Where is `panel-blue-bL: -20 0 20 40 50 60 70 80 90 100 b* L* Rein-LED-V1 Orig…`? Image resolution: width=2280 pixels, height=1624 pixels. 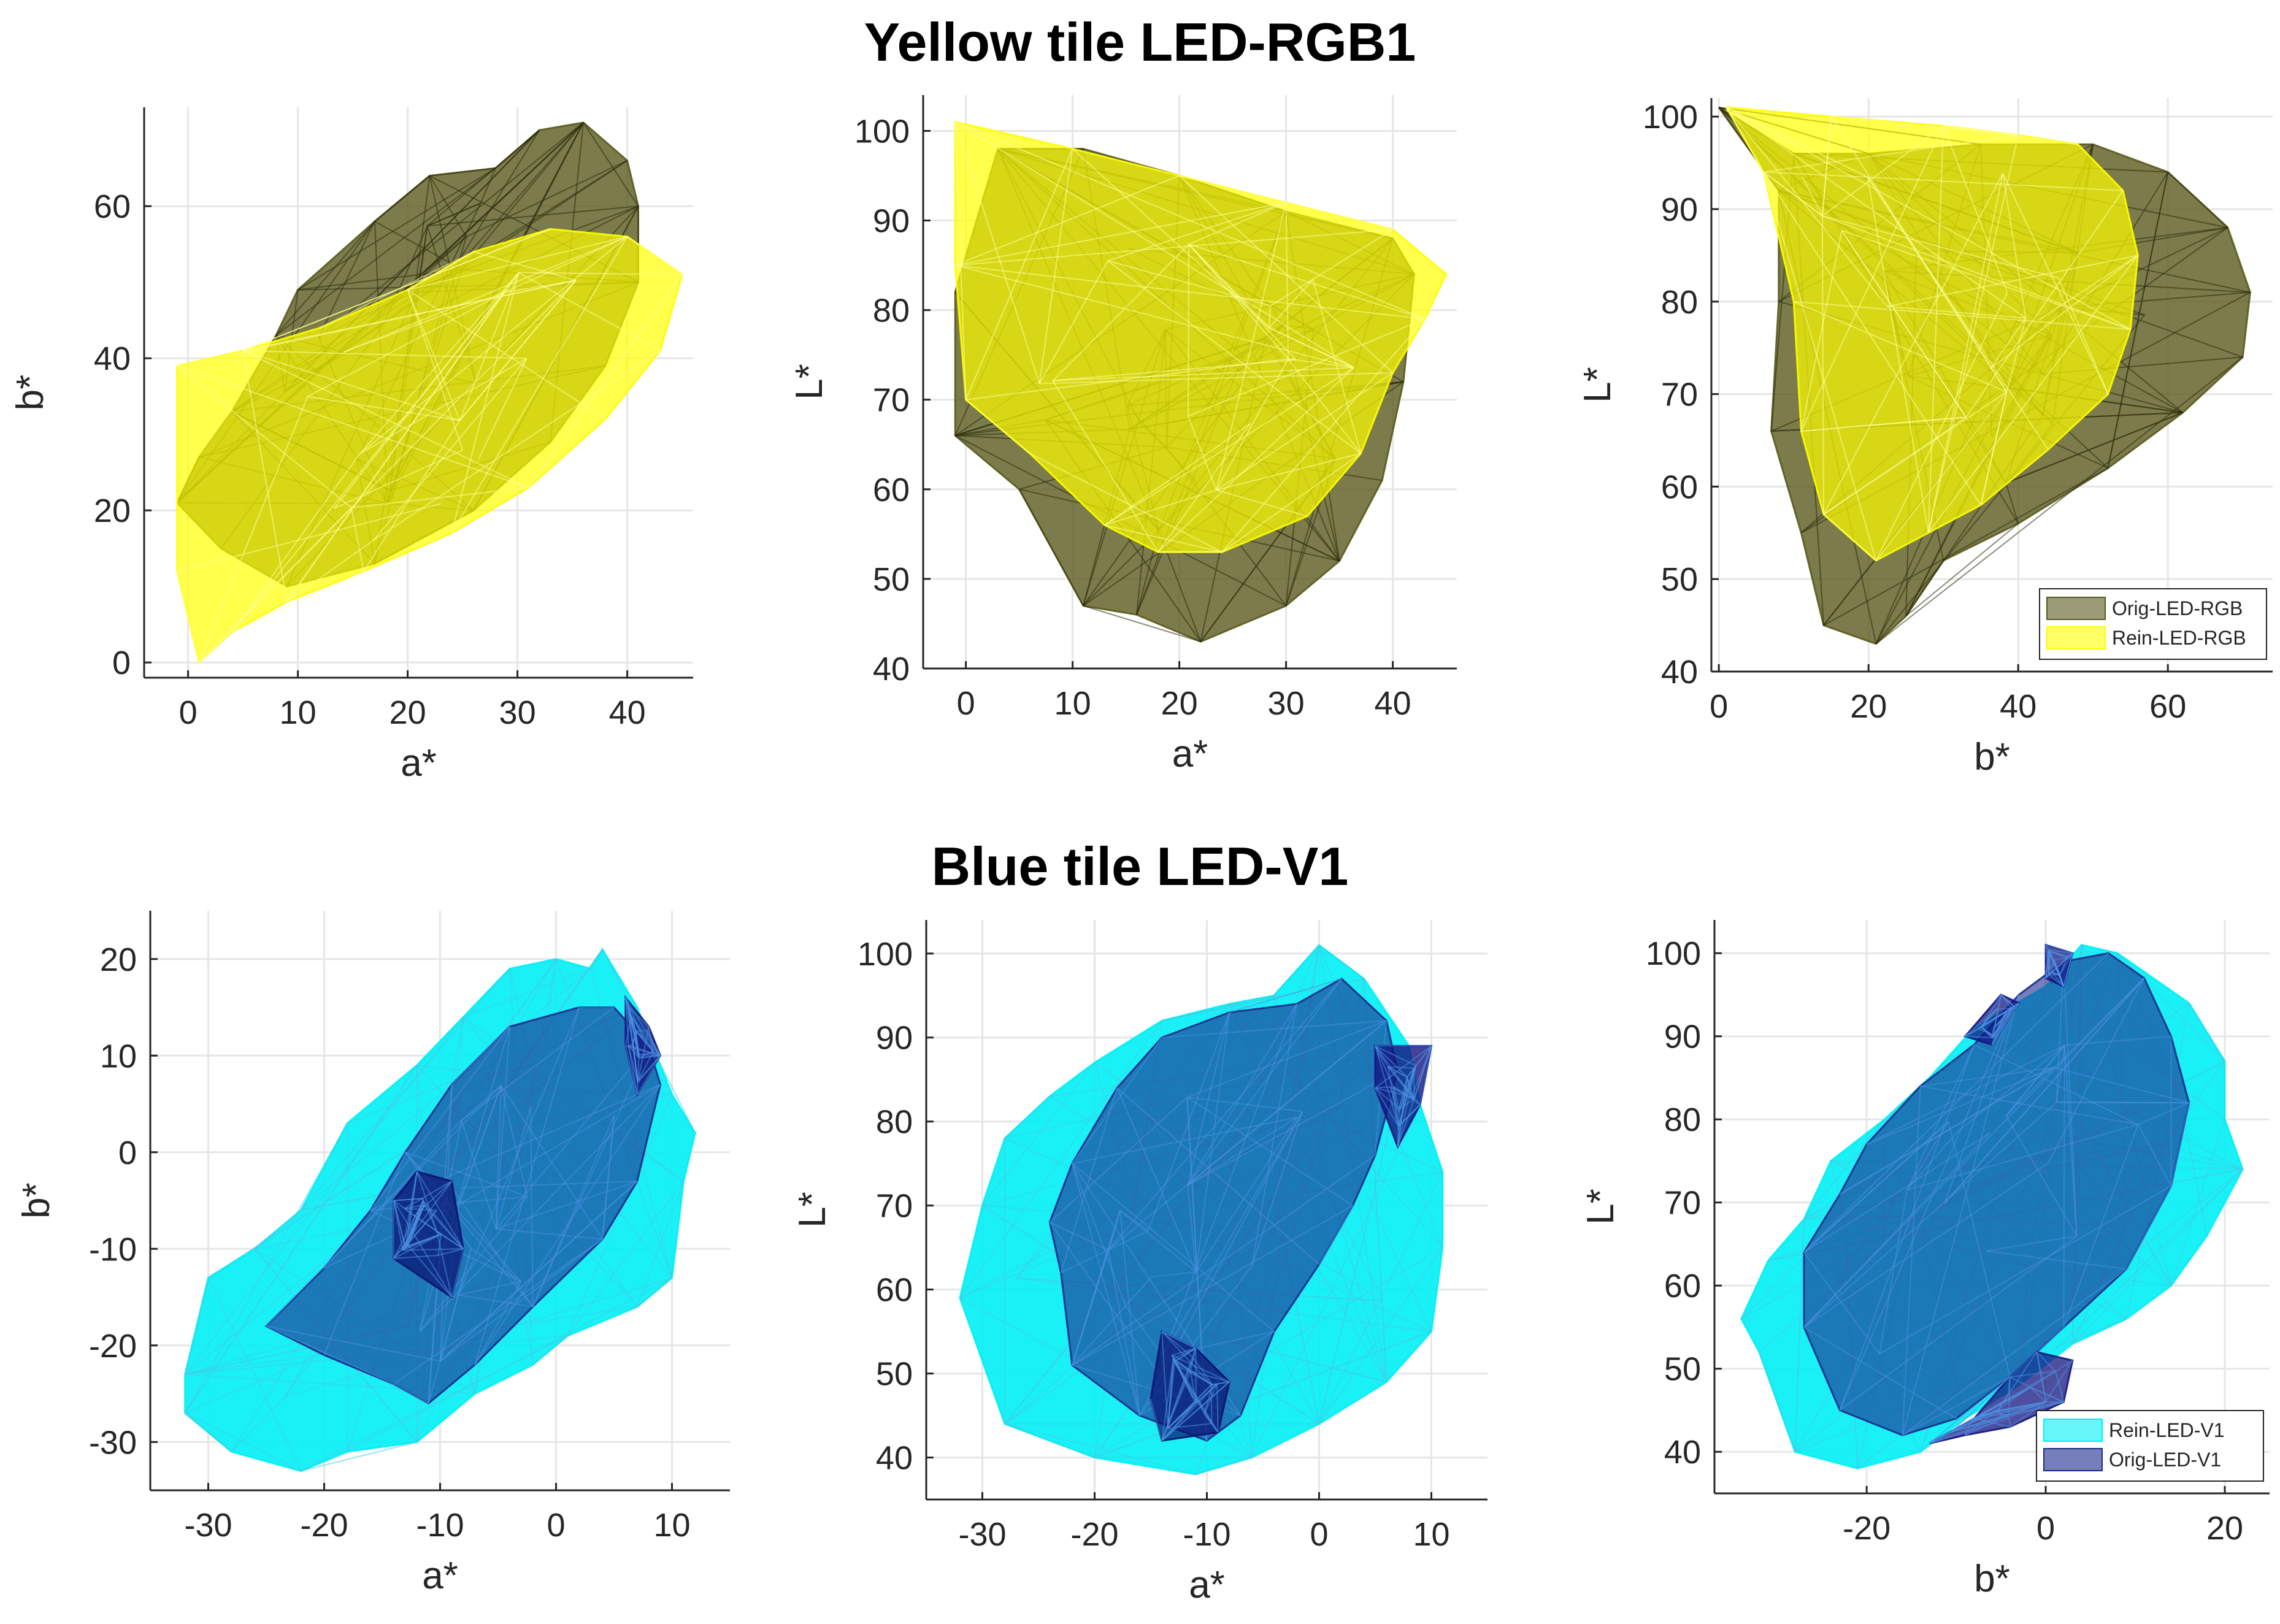
panel-blue-bL: -20 0 20 40 50 60 70 80 90 100 b* L* Rein-LED-V1 Orig… is located at coordinates (1924, 1260).